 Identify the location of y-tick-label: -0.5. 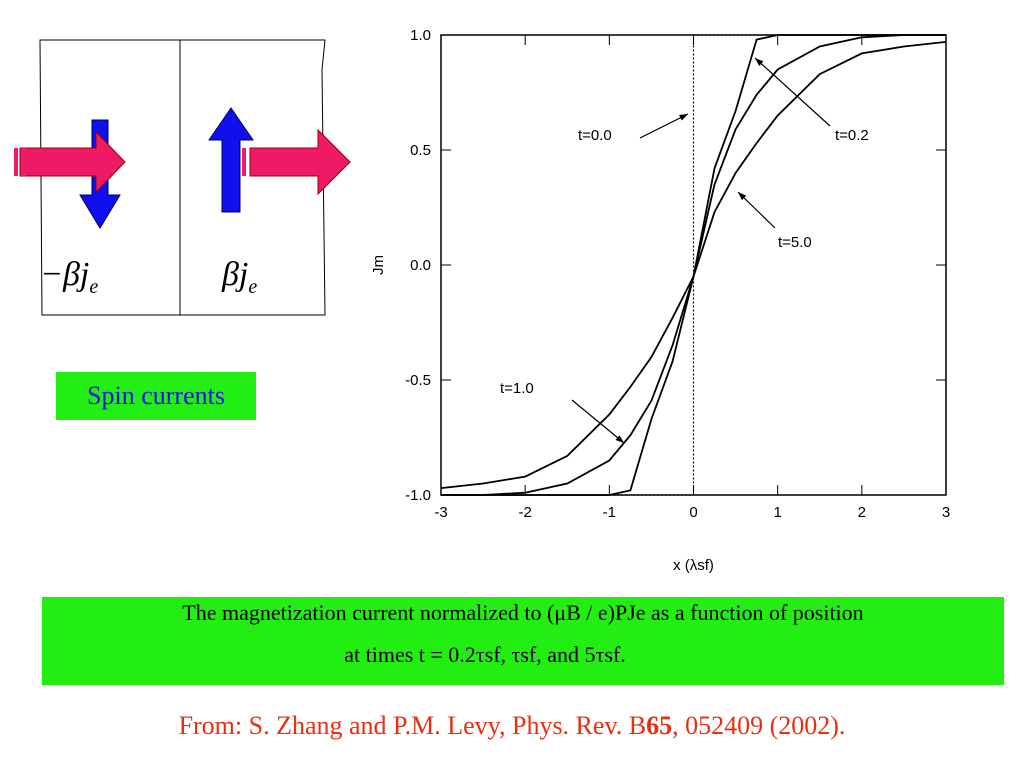
(418, 380).